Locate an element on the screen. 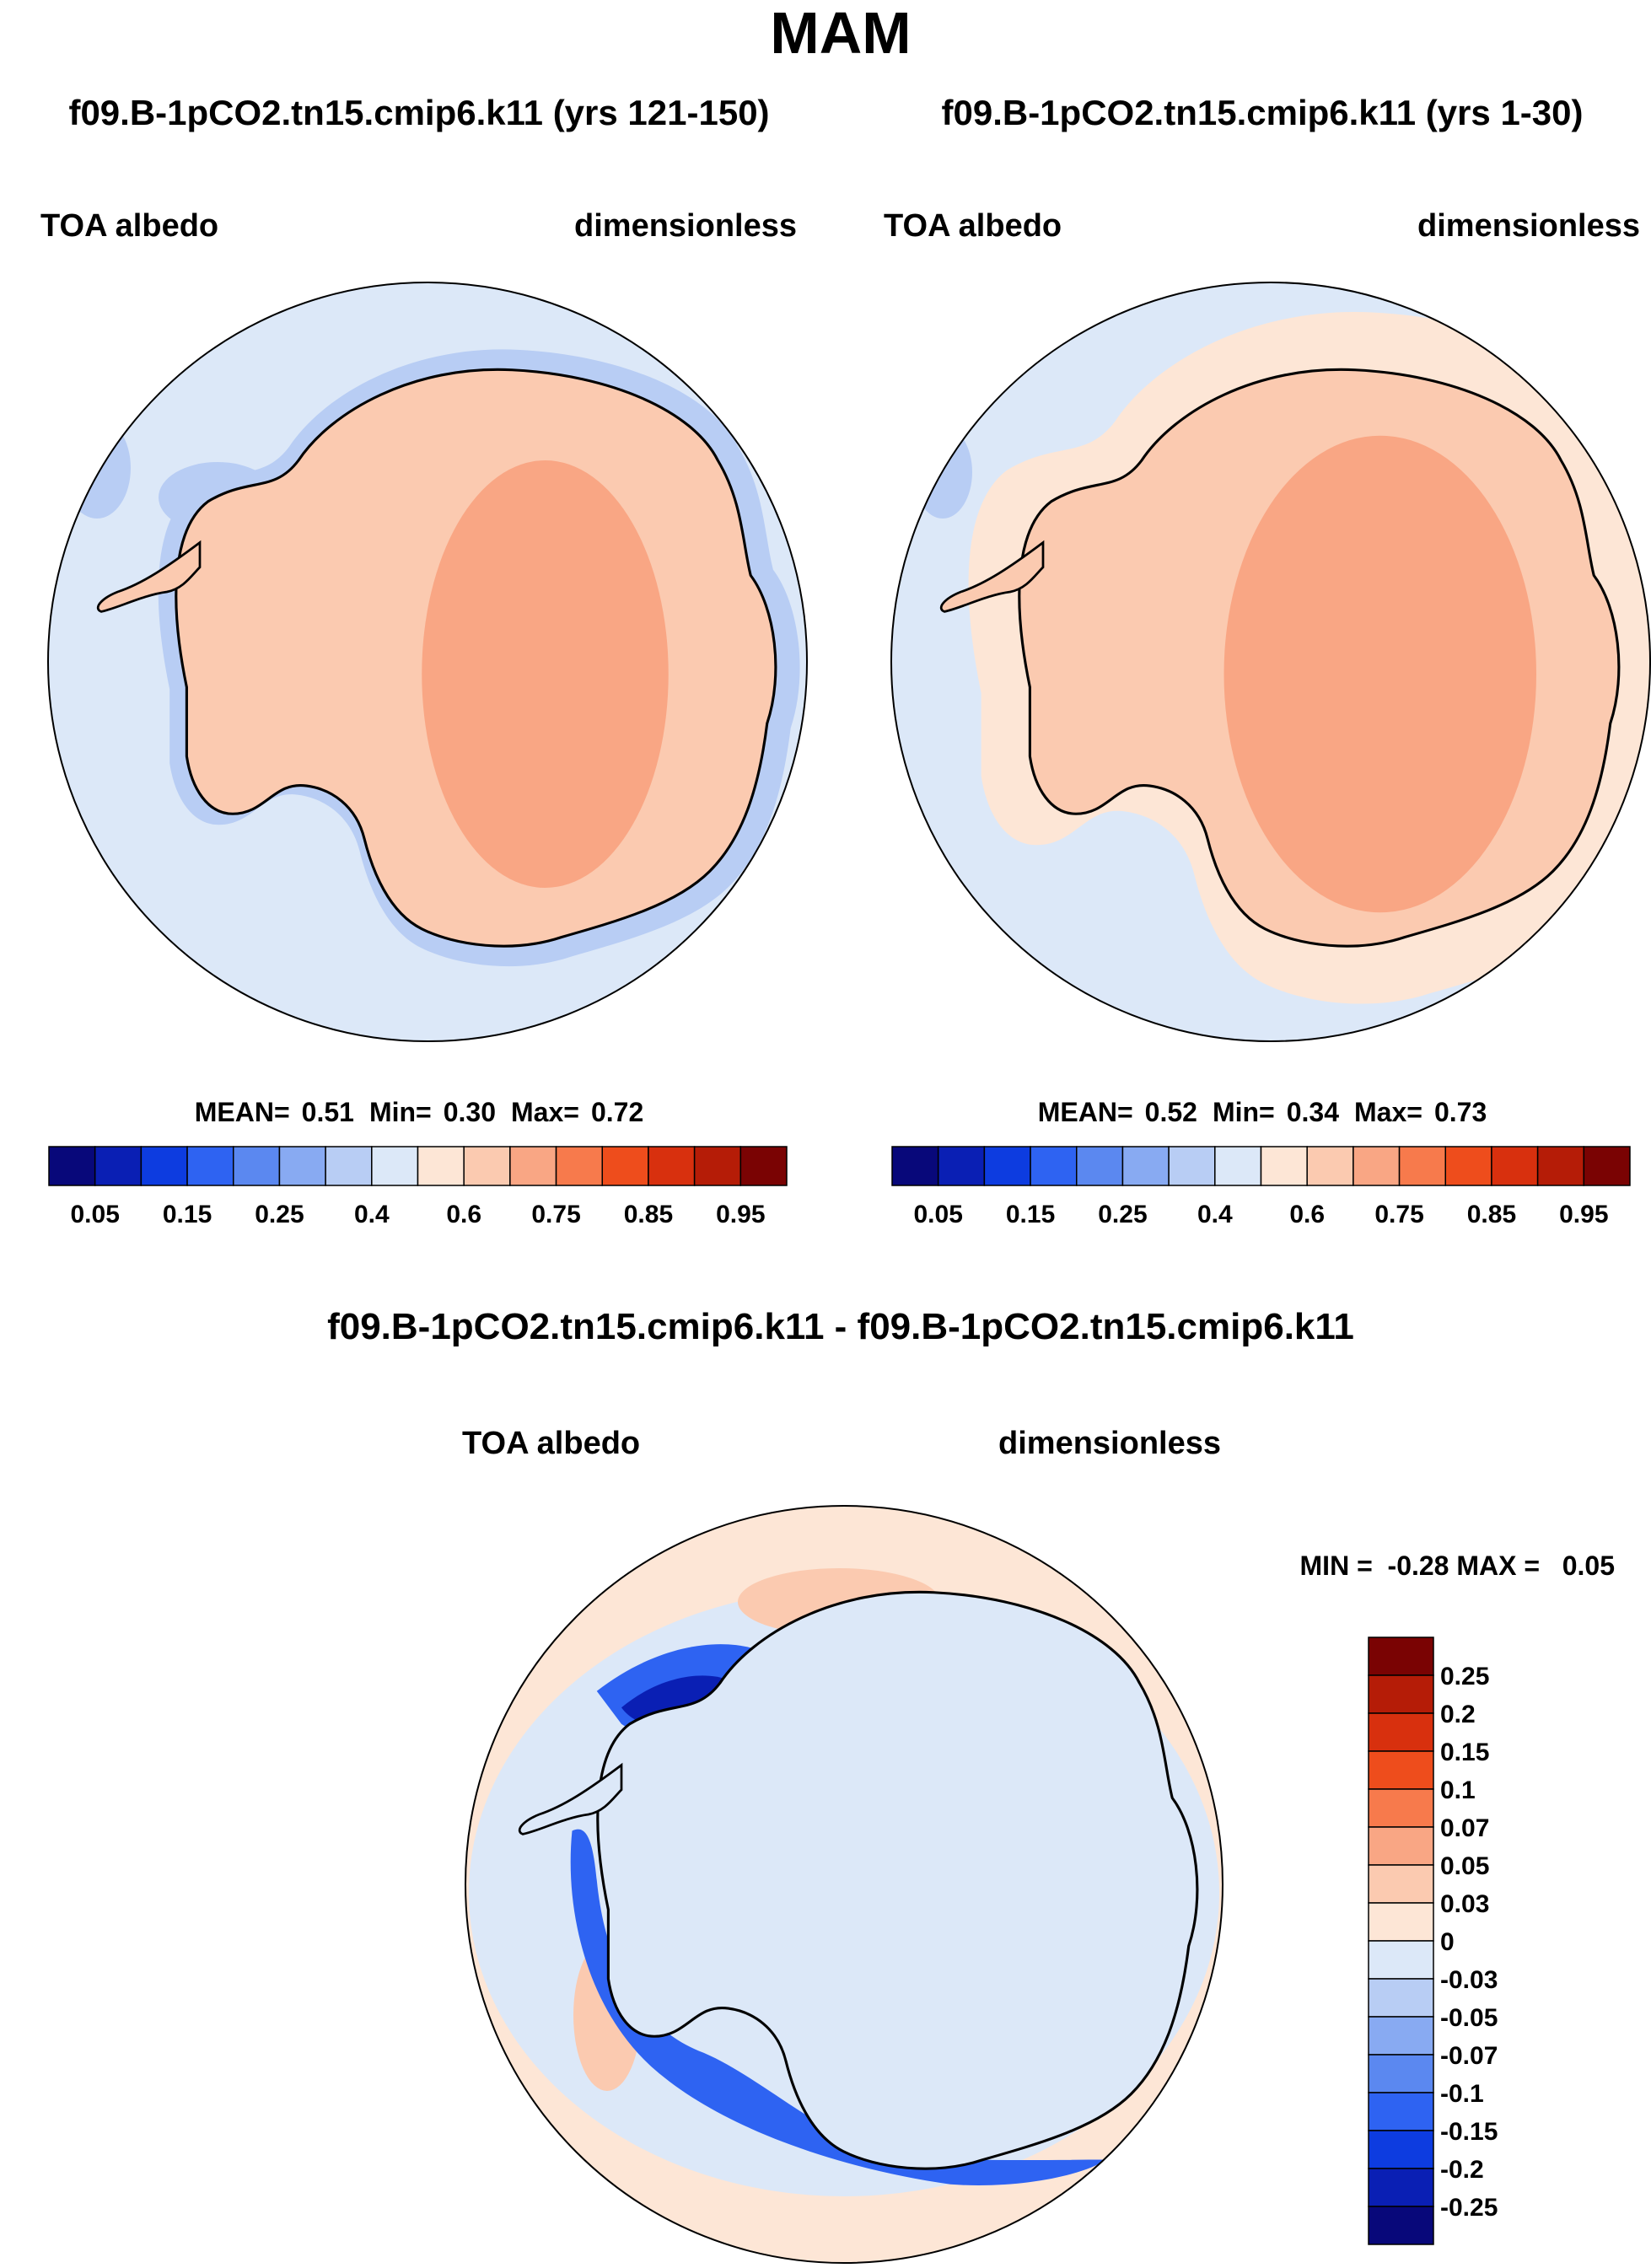 This screenshot has height=2268, width=1651. panel-2-colorbar-tick-label: 0.85 is located at coordinates (1491, 1214).